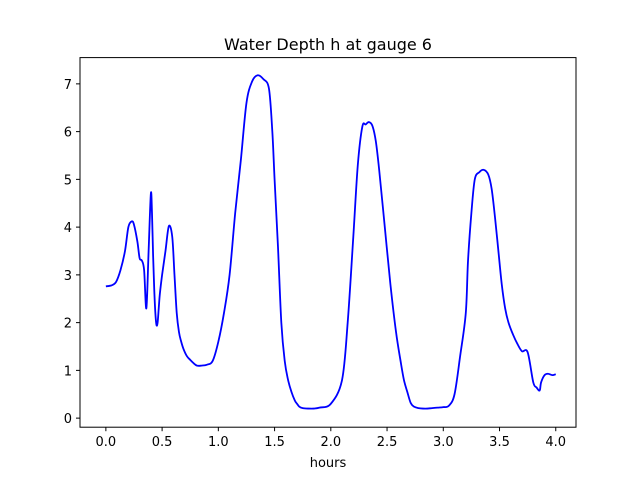 Image resolution: width=640 pixels, height=480 pixels. What do you see at coordinates (68, 276) in the screenshot?
I see `y-tick-label: 3` at bounding box center [68, 276].